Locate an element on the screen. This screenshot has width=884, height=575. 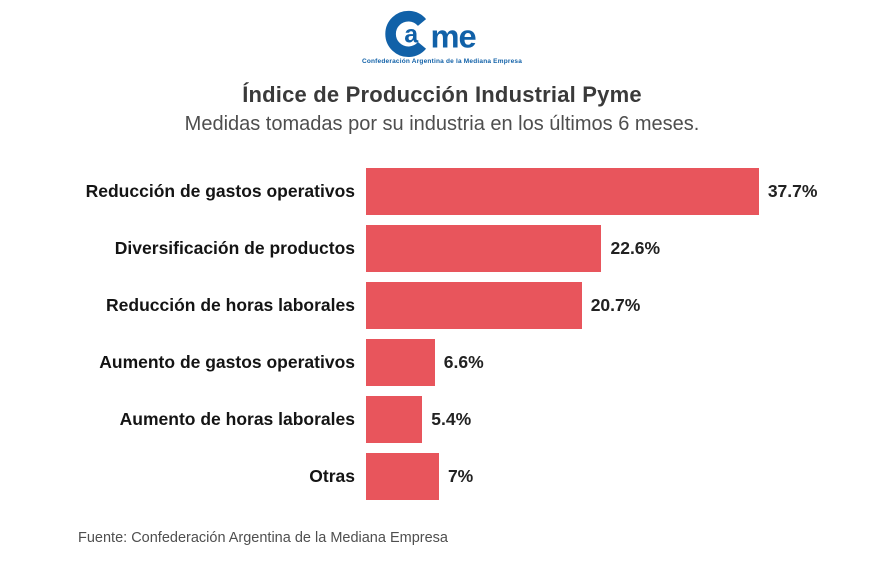
bar-track: 6.6% is located at coordinates (625, 362).